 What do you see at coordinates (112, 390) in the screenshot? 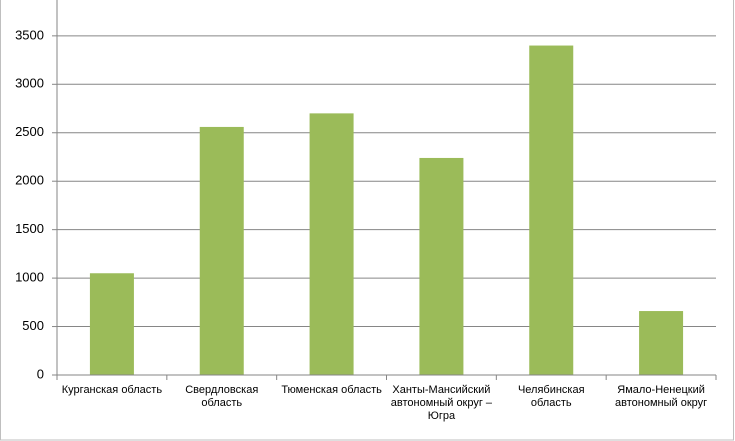
I see `x-tick-label: Курганская область` at bounding box center [112, 390].